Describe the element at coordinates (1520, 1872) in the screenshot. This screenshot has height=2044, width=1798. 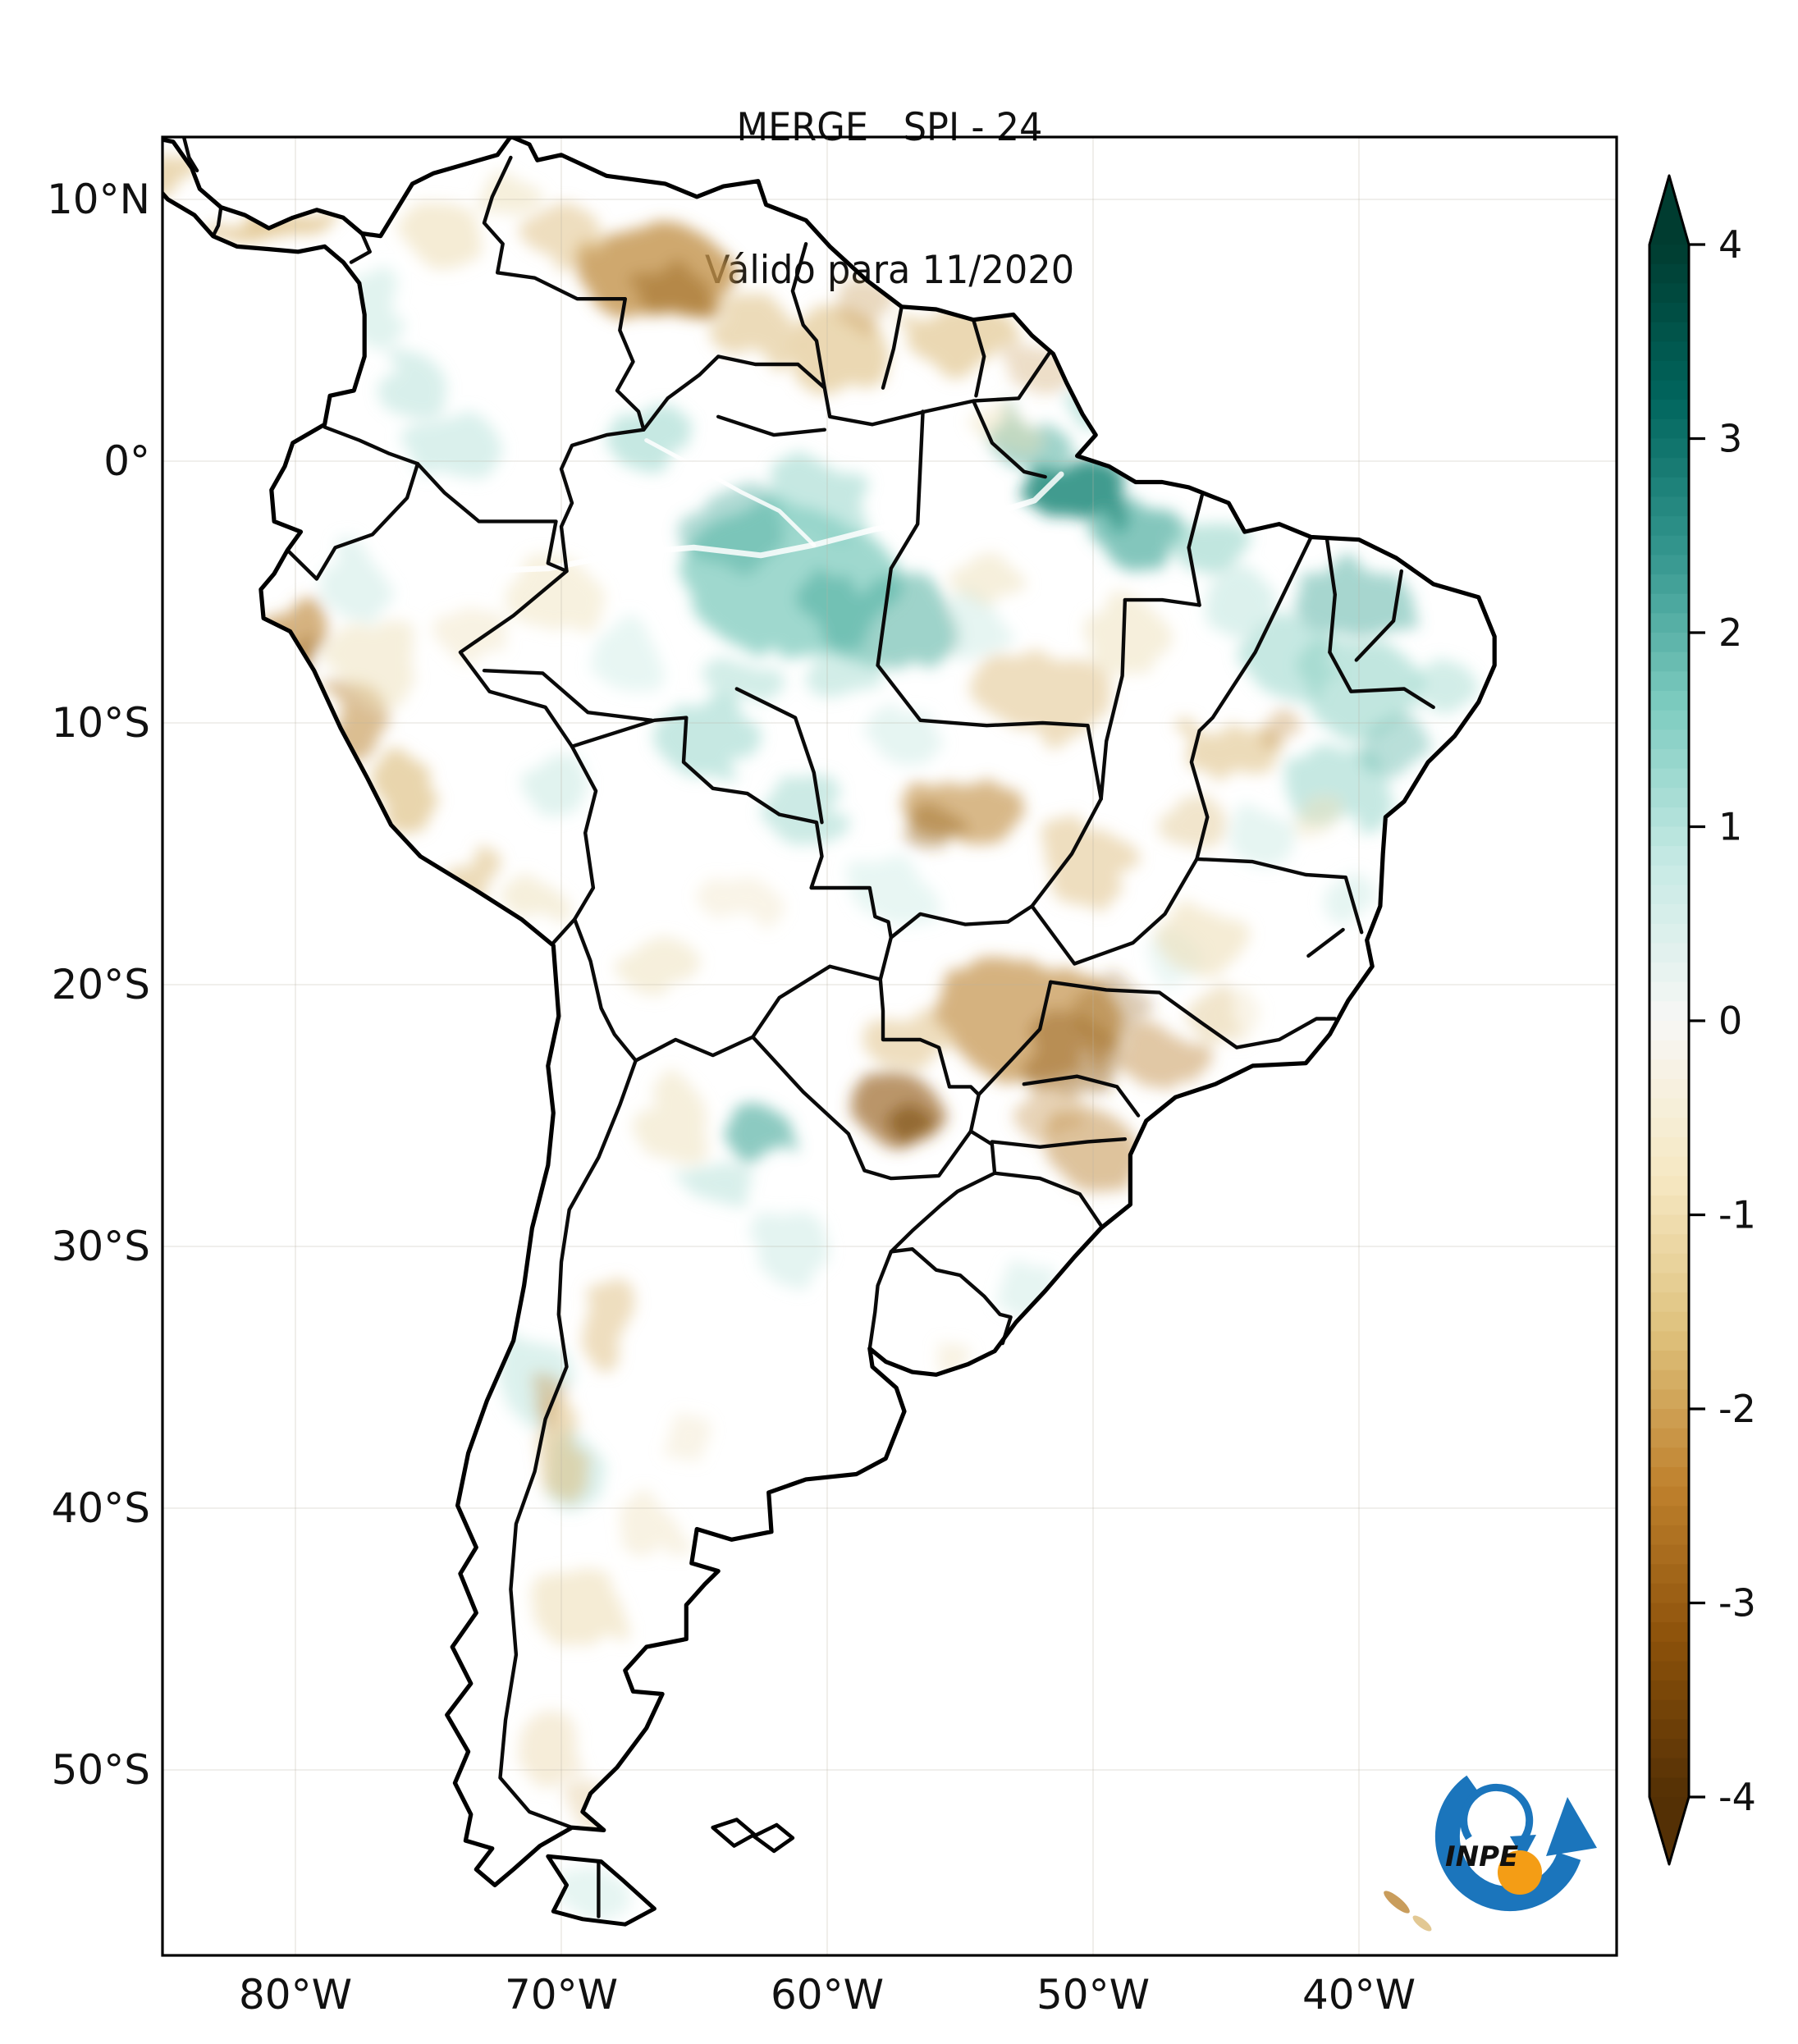
I see `inpe-orange-dot-icon` at that location.